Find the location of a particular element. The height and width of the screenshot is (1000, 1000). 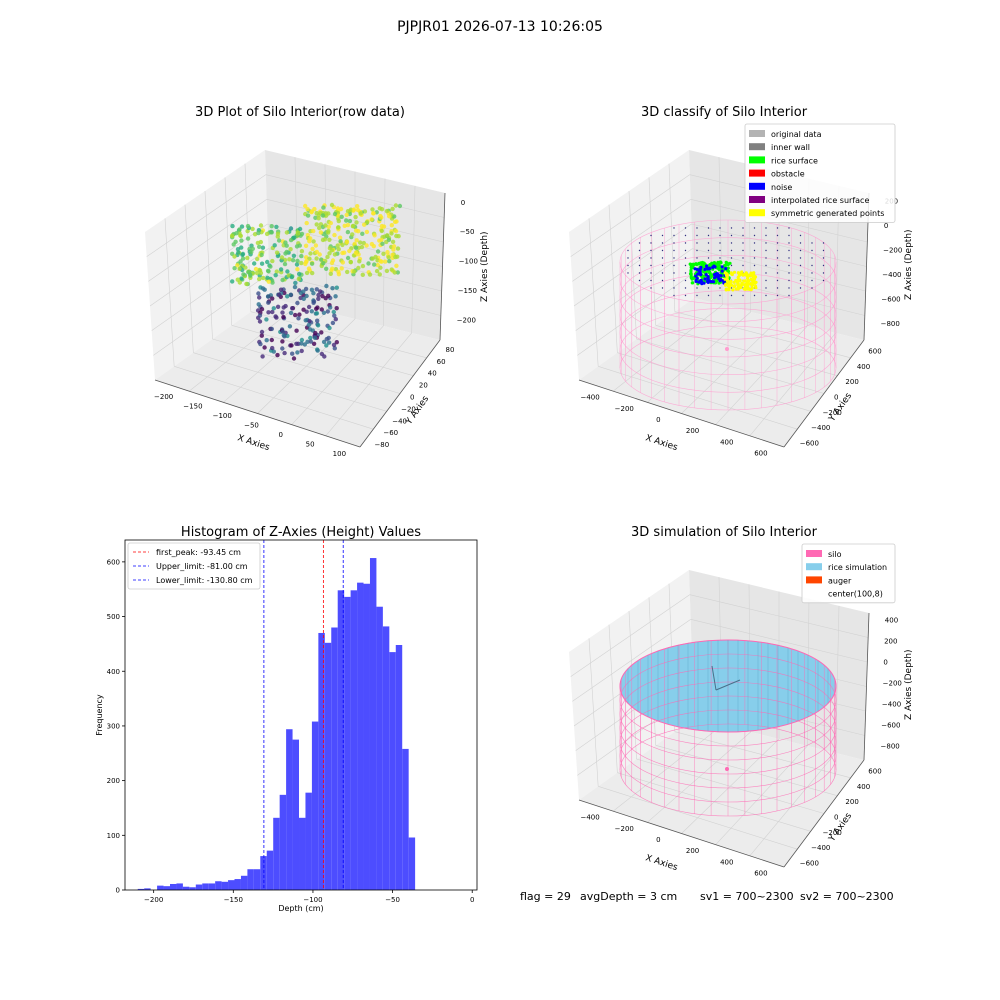

histogram-frame is located at coordinates (301, 715).